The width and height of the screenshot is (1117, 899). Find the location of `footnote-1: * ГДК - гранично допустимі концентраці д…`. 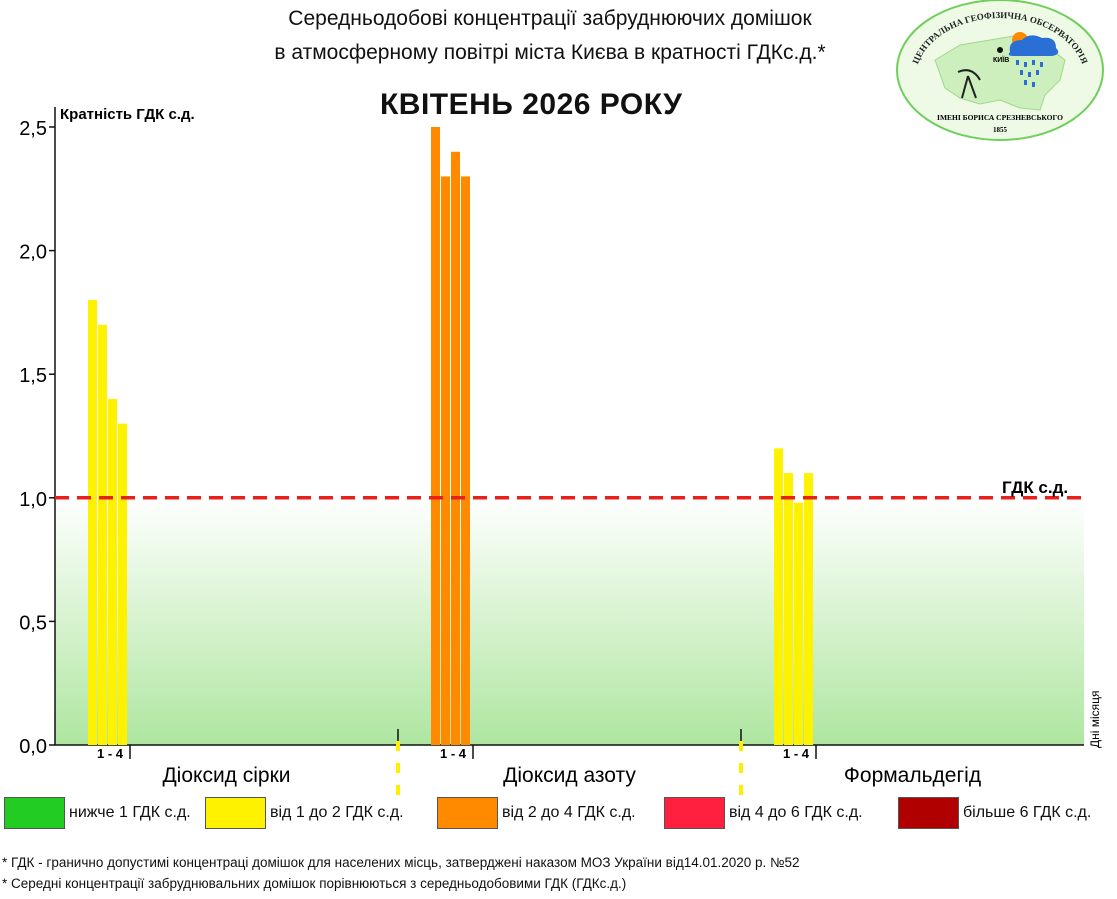

footnote-1: * ГДК - гранично допустимі концентраці д… is located at coordinates (401, 862).